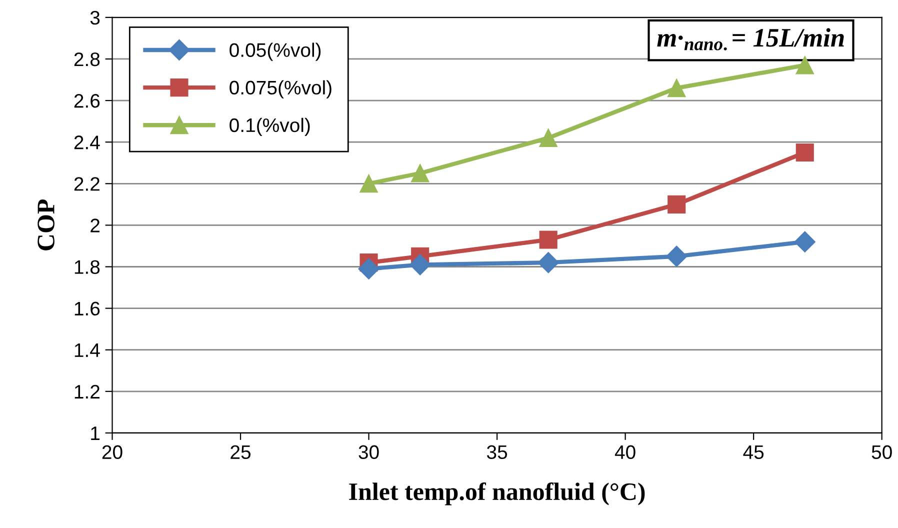  Describe the element at coordinates (95, 433) in the screenshot. I see `y-tick-label: 1` at that location.